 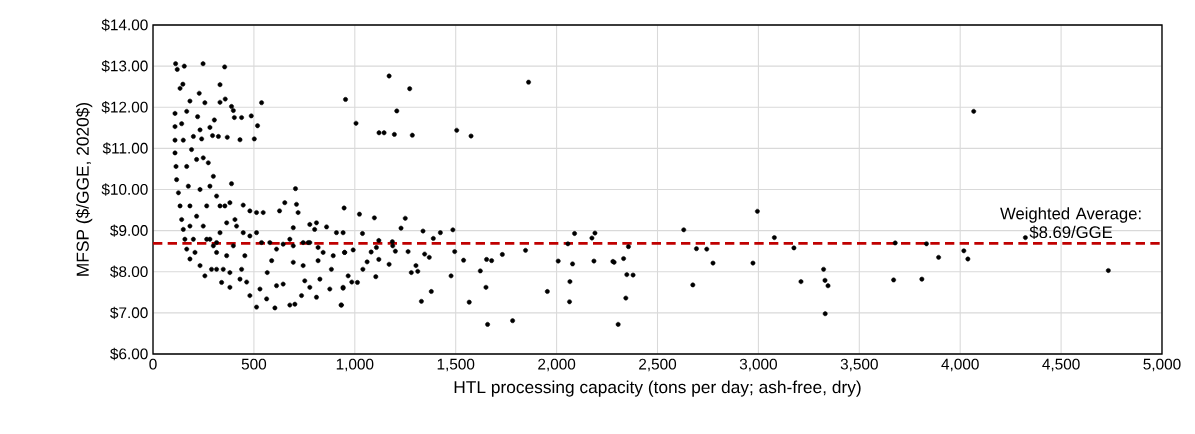 What do you see at coordinates (124, 25) in the screenshot?
I see `y-tick-label: $14.00` at bounding box center [124, 25].